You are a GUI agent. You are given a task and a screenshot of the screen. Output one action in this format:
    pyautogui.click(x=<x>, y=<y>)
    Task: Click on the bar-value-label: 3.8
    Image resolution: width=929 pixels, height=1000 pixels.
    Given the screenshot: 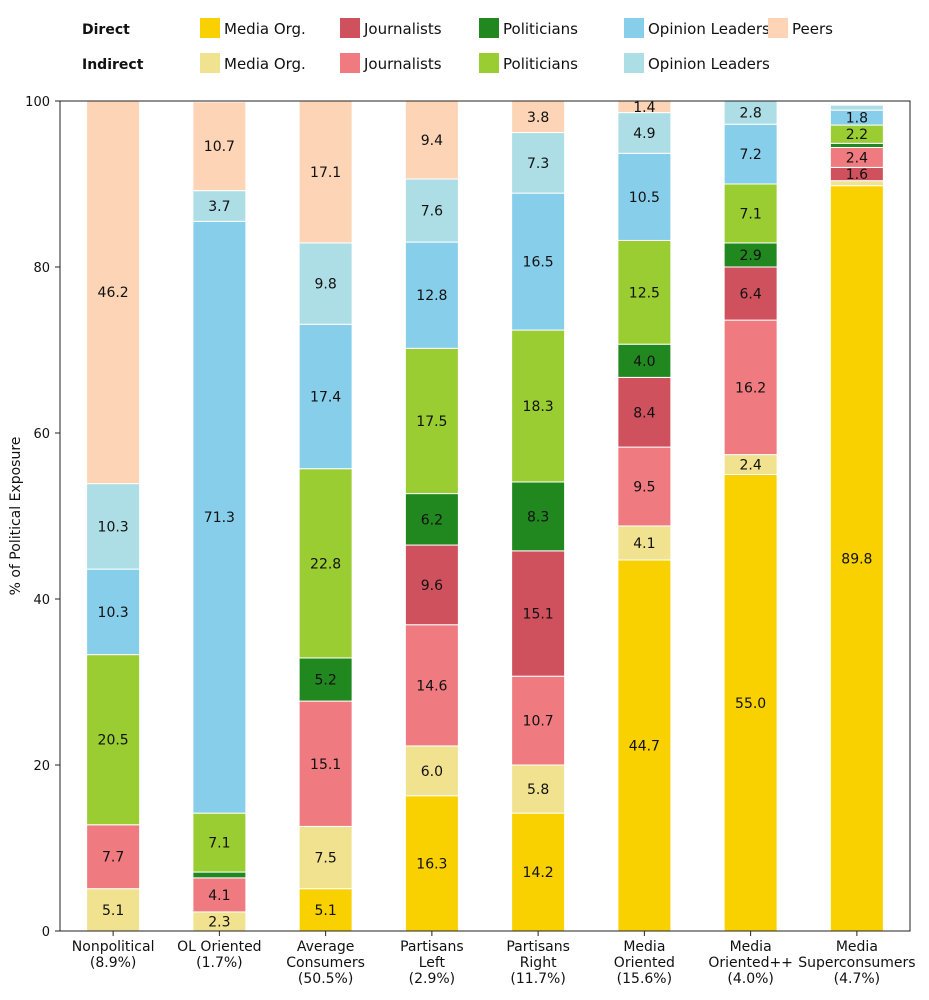 What is the action you would take?
    pyautogui.click(x=538, y=118)
    